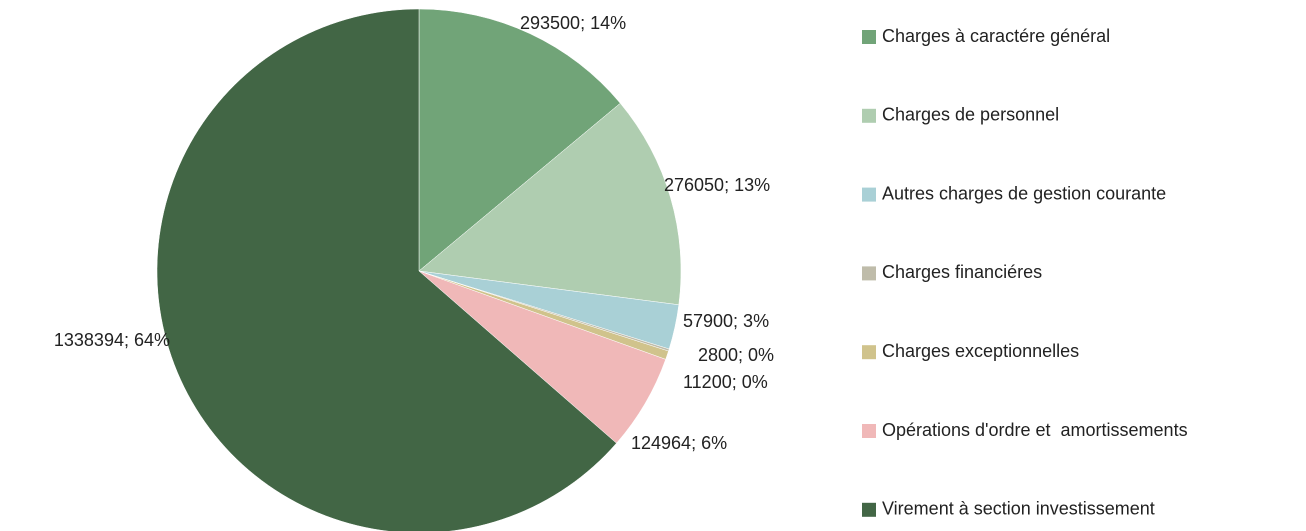 The width and height of the screenshot is (1306, 531). What do you see at coordinates (725, 382) in the screenshot?
I see `data-label: 11200; 0%` at bounding box center [725, 382].